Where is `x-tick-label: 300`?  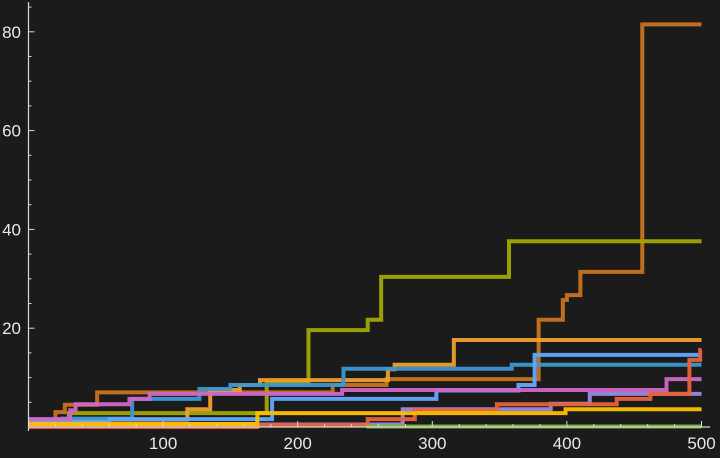
x-tick-label: 300 is located at coordinates (432, 443).